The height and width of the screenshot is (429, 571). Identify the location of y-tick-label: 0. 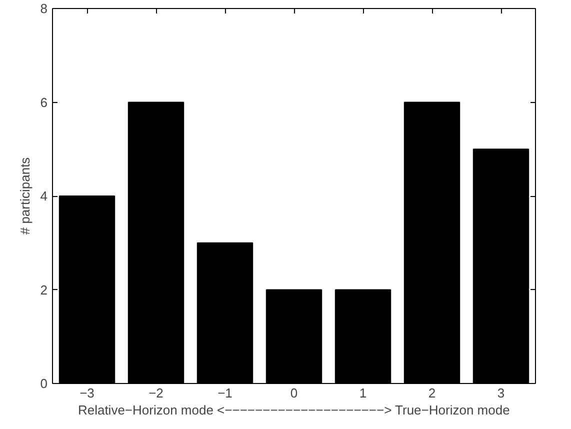
(44, 383).